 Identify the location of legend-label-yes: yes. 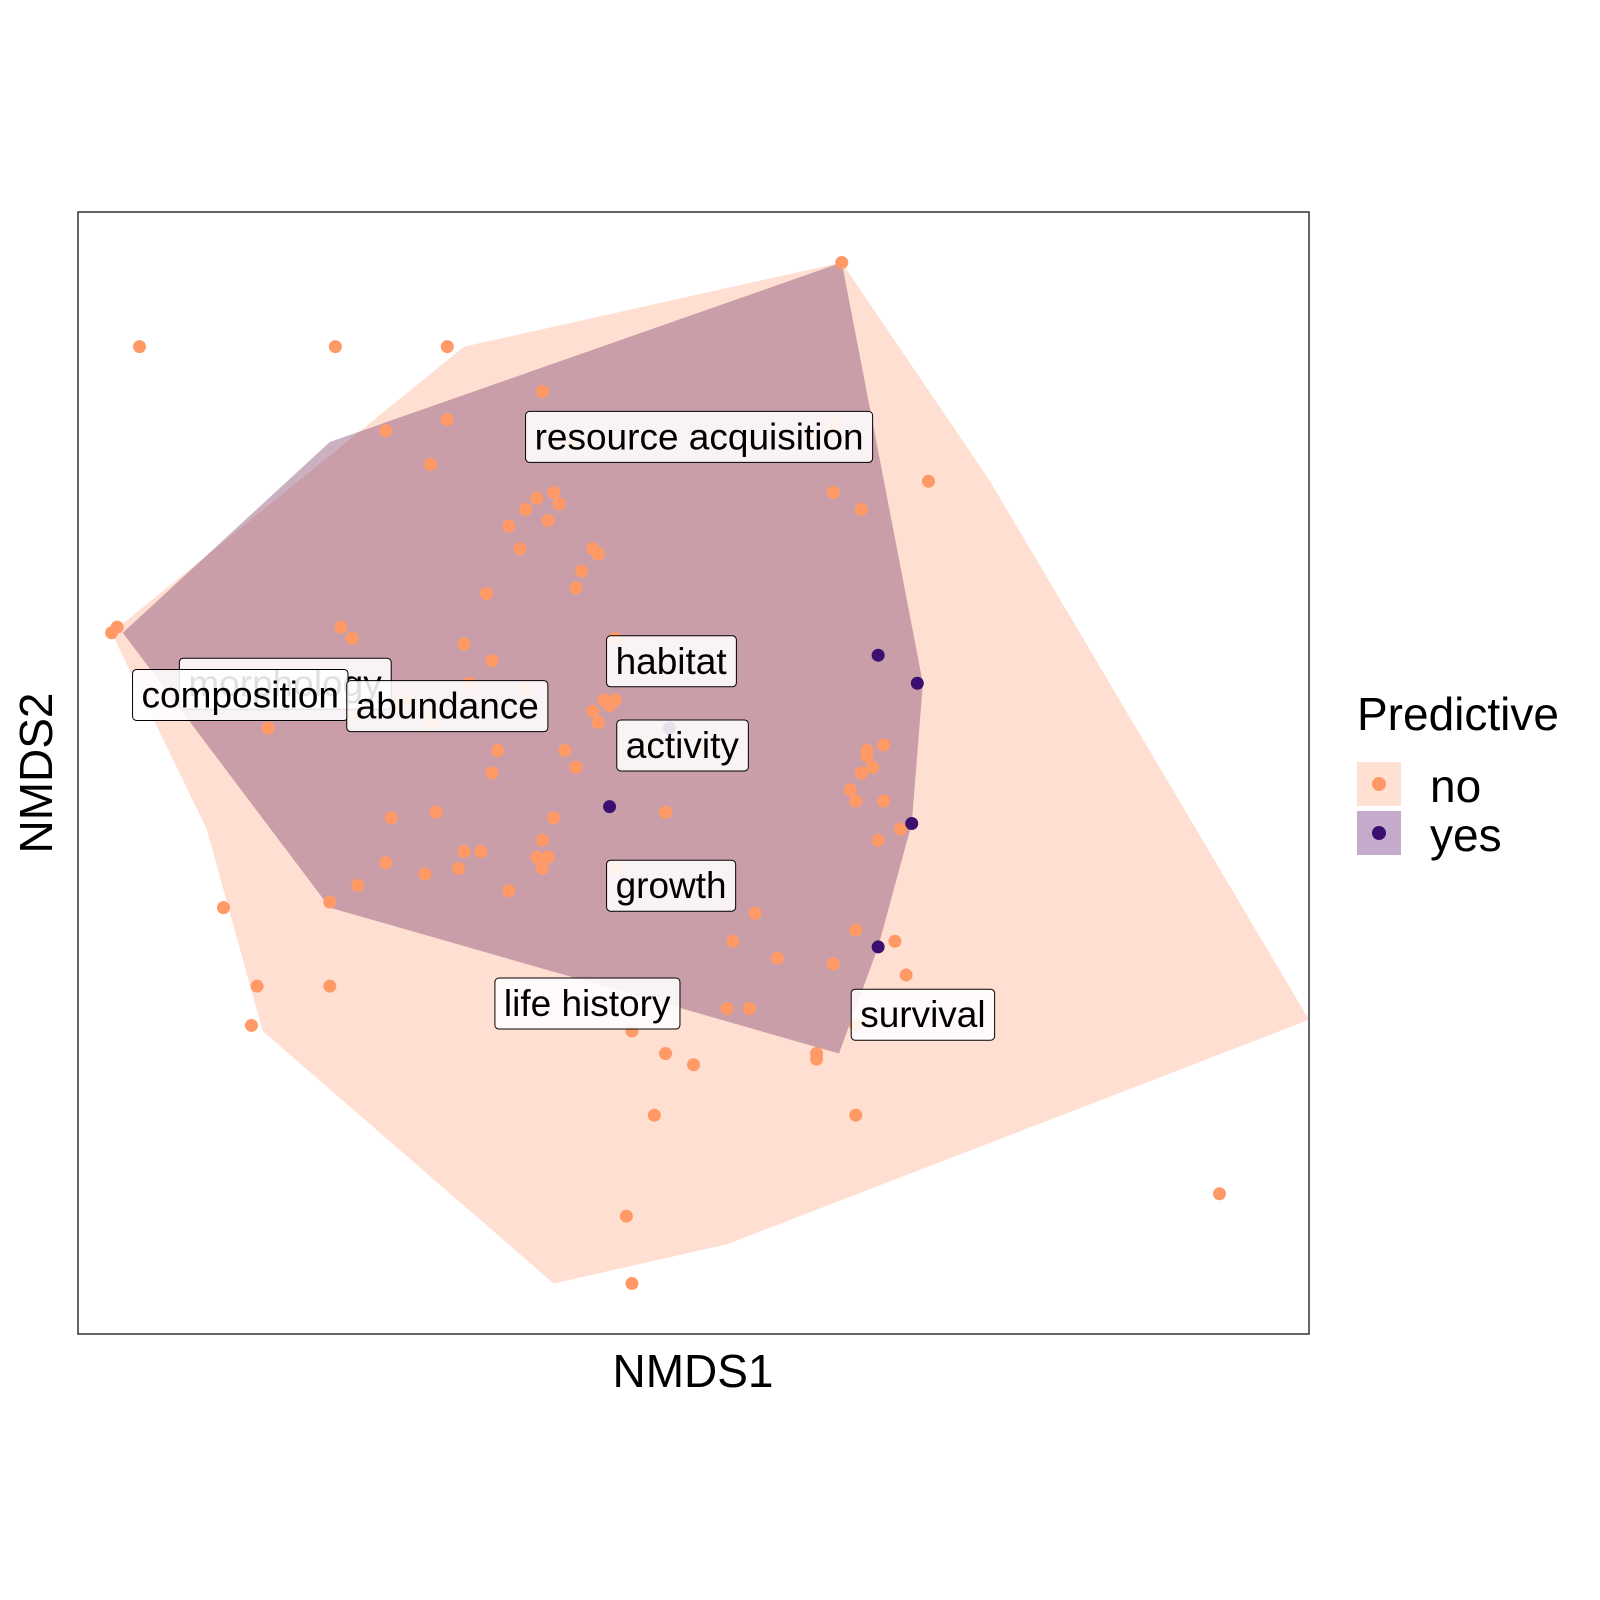
(1466, 835).